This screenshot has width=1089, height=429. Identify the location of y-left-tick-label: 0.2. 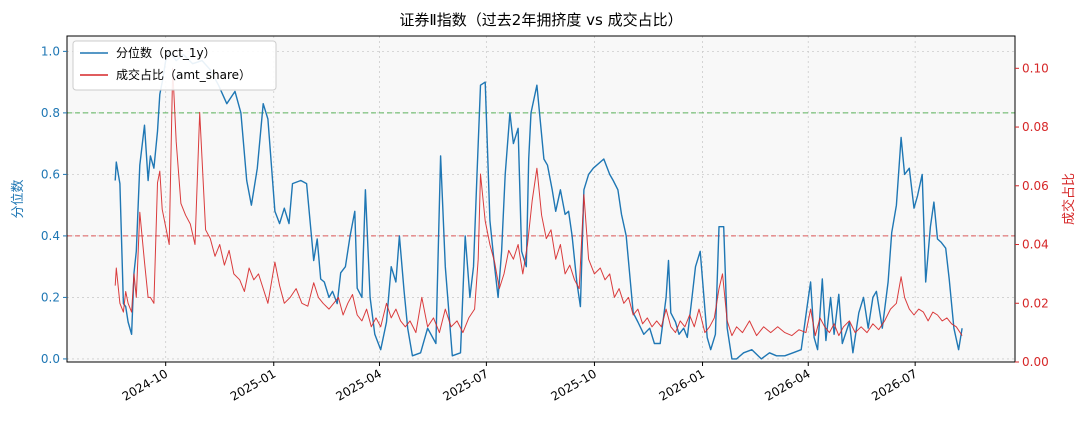
(50, 297).